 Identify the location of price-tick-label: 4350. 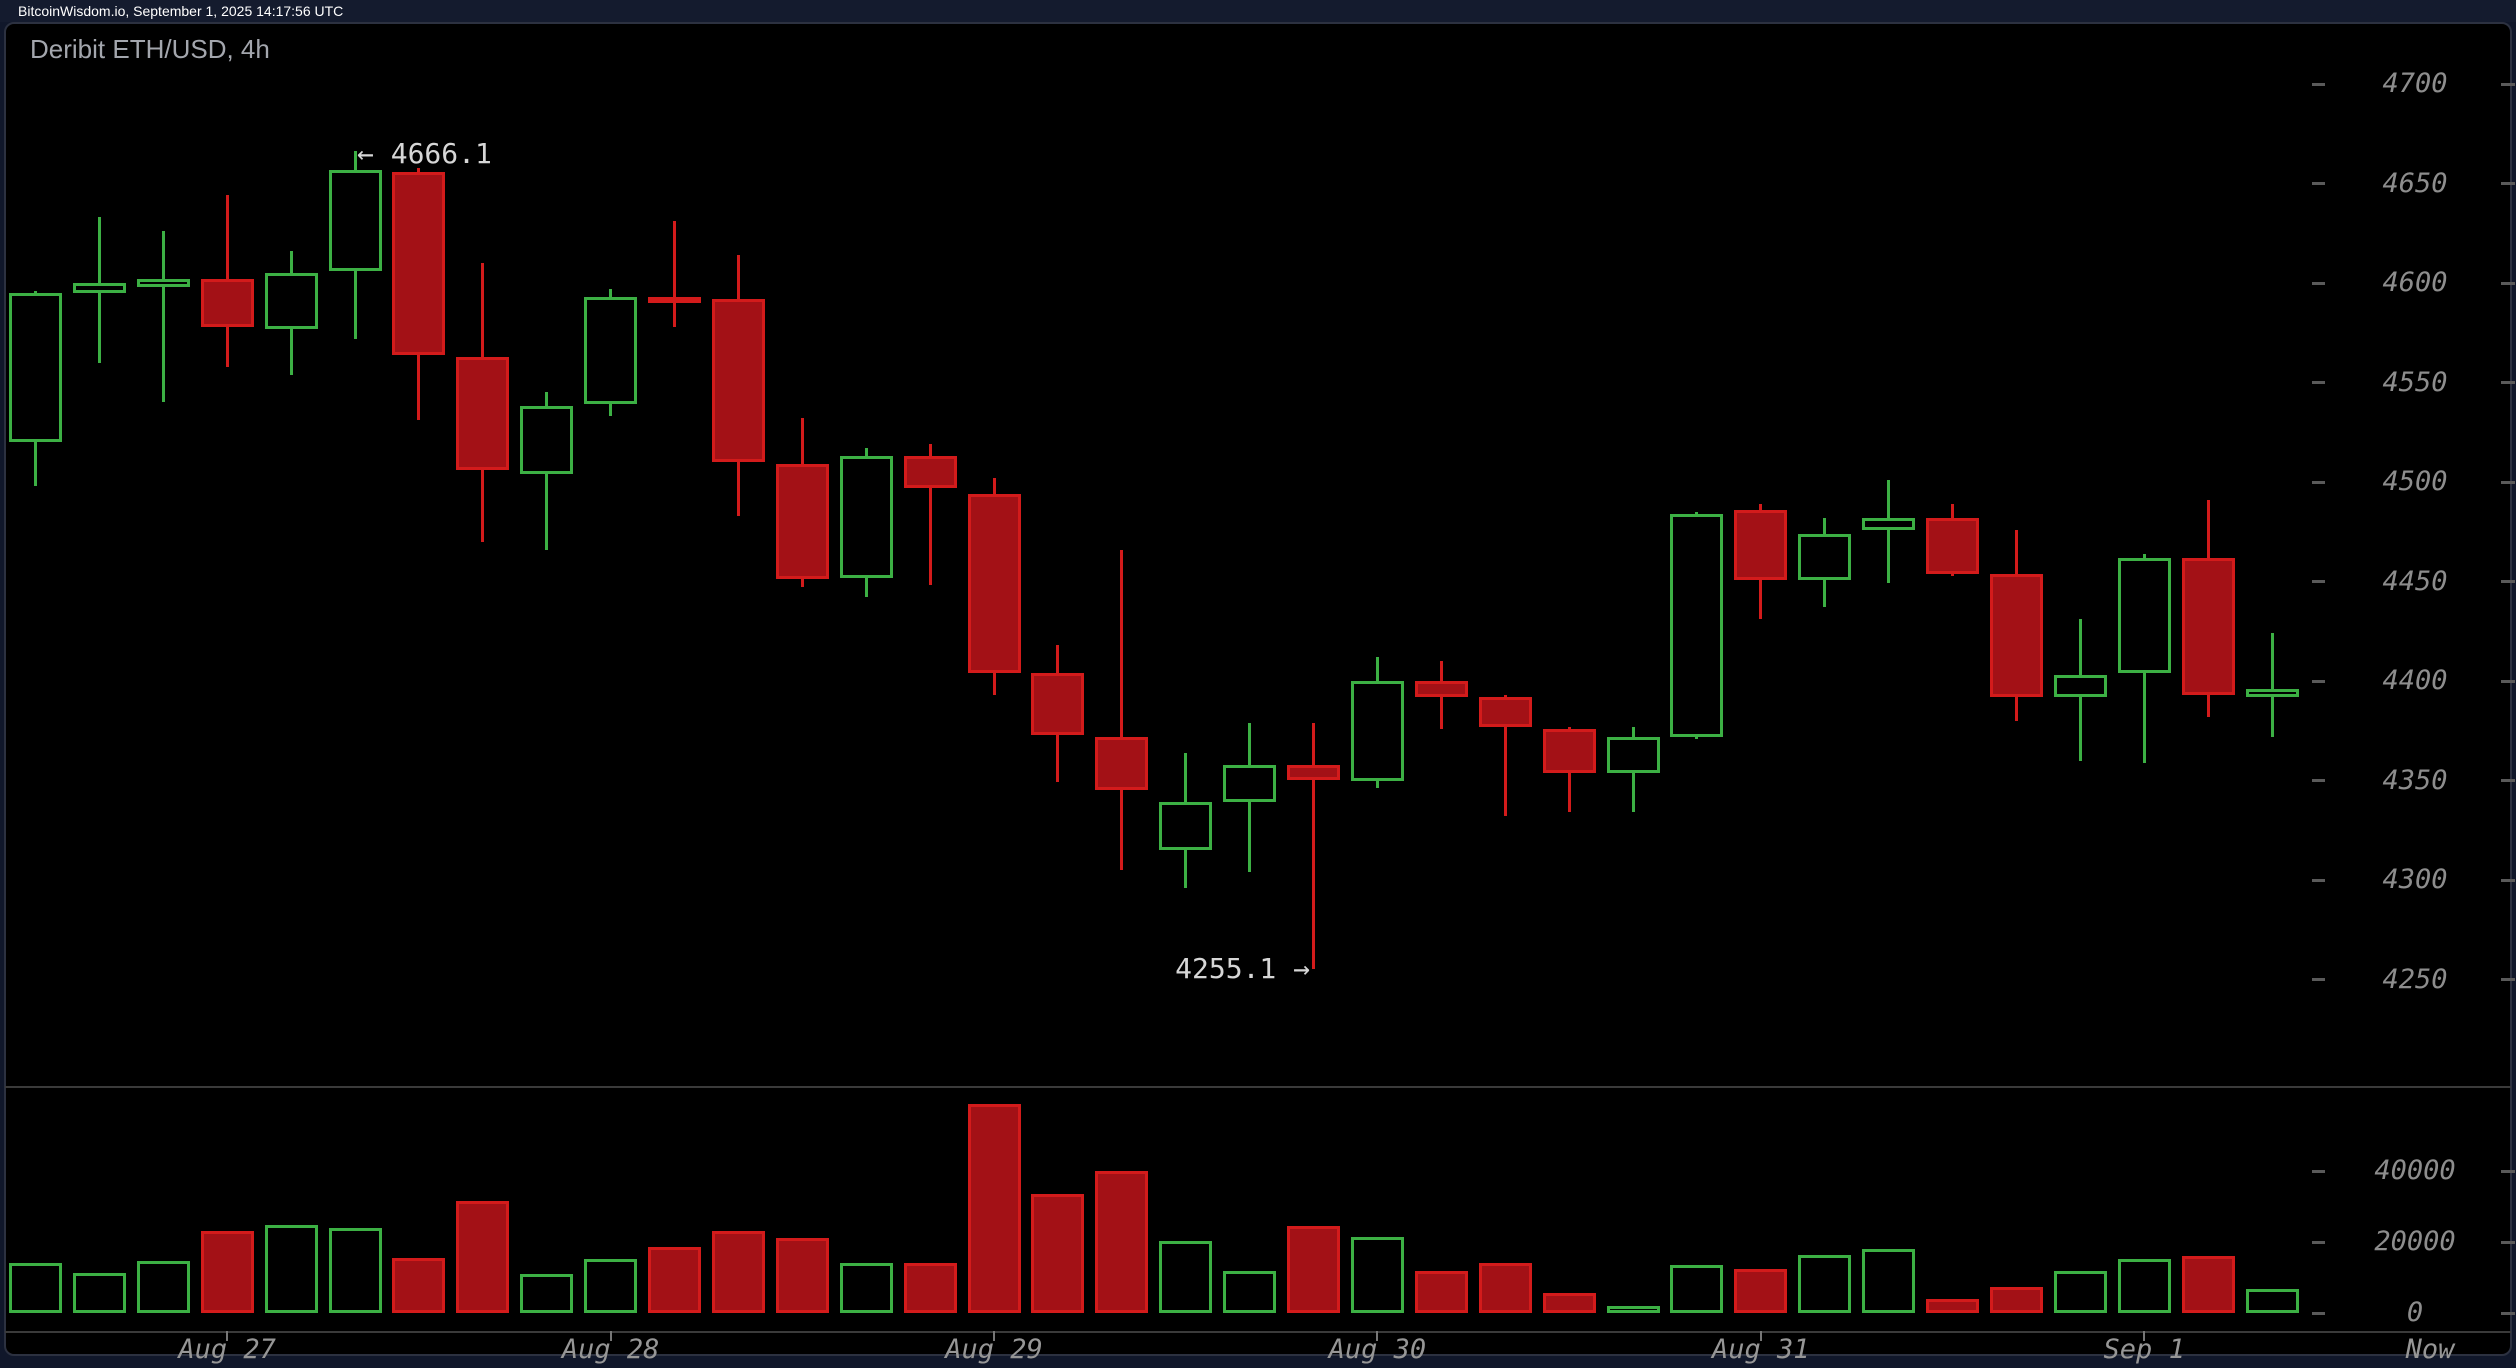
(2415, 780).